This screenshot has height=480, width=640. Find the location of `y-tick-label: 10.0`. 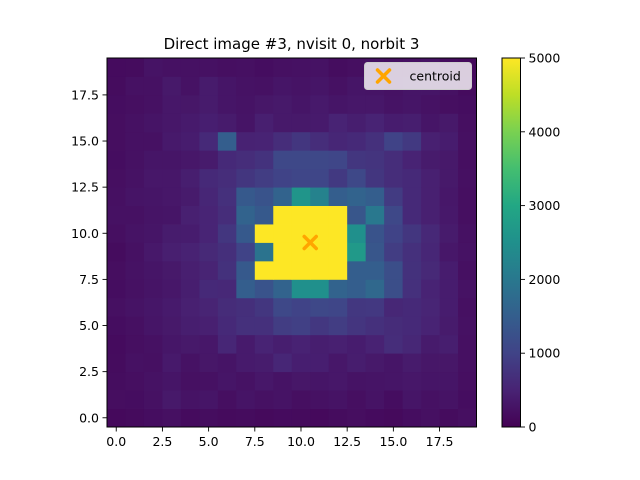

y-tick-label: 10.0 is located at coordinates (85, 233).